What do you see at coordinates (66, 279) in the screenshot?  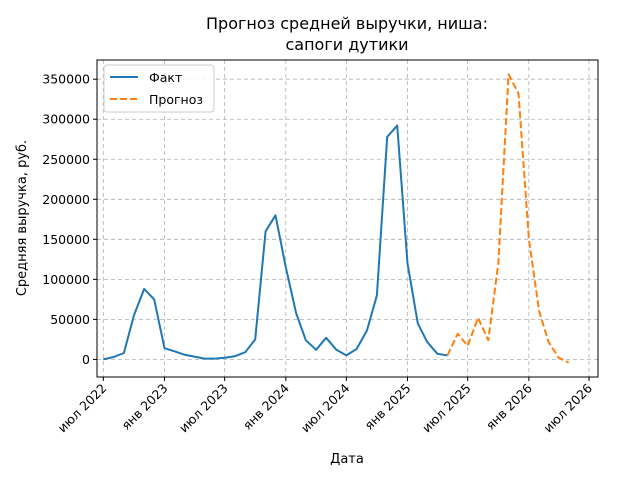 I see `y-tick-label: 100000` at bounding box center [66, 279].